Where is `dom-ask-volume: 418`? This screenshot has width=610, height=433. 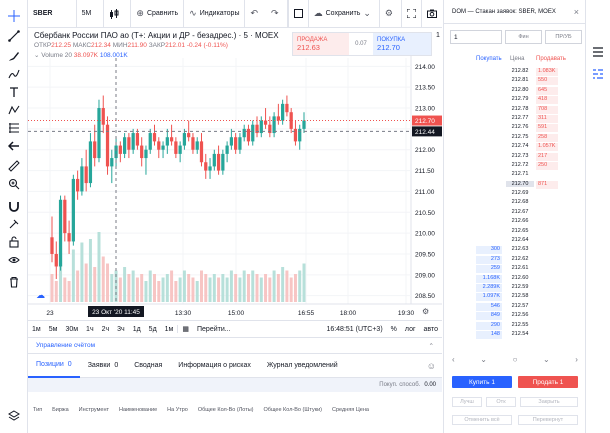 dom-ask-volume: 418 is located at coordinates (547, 100).